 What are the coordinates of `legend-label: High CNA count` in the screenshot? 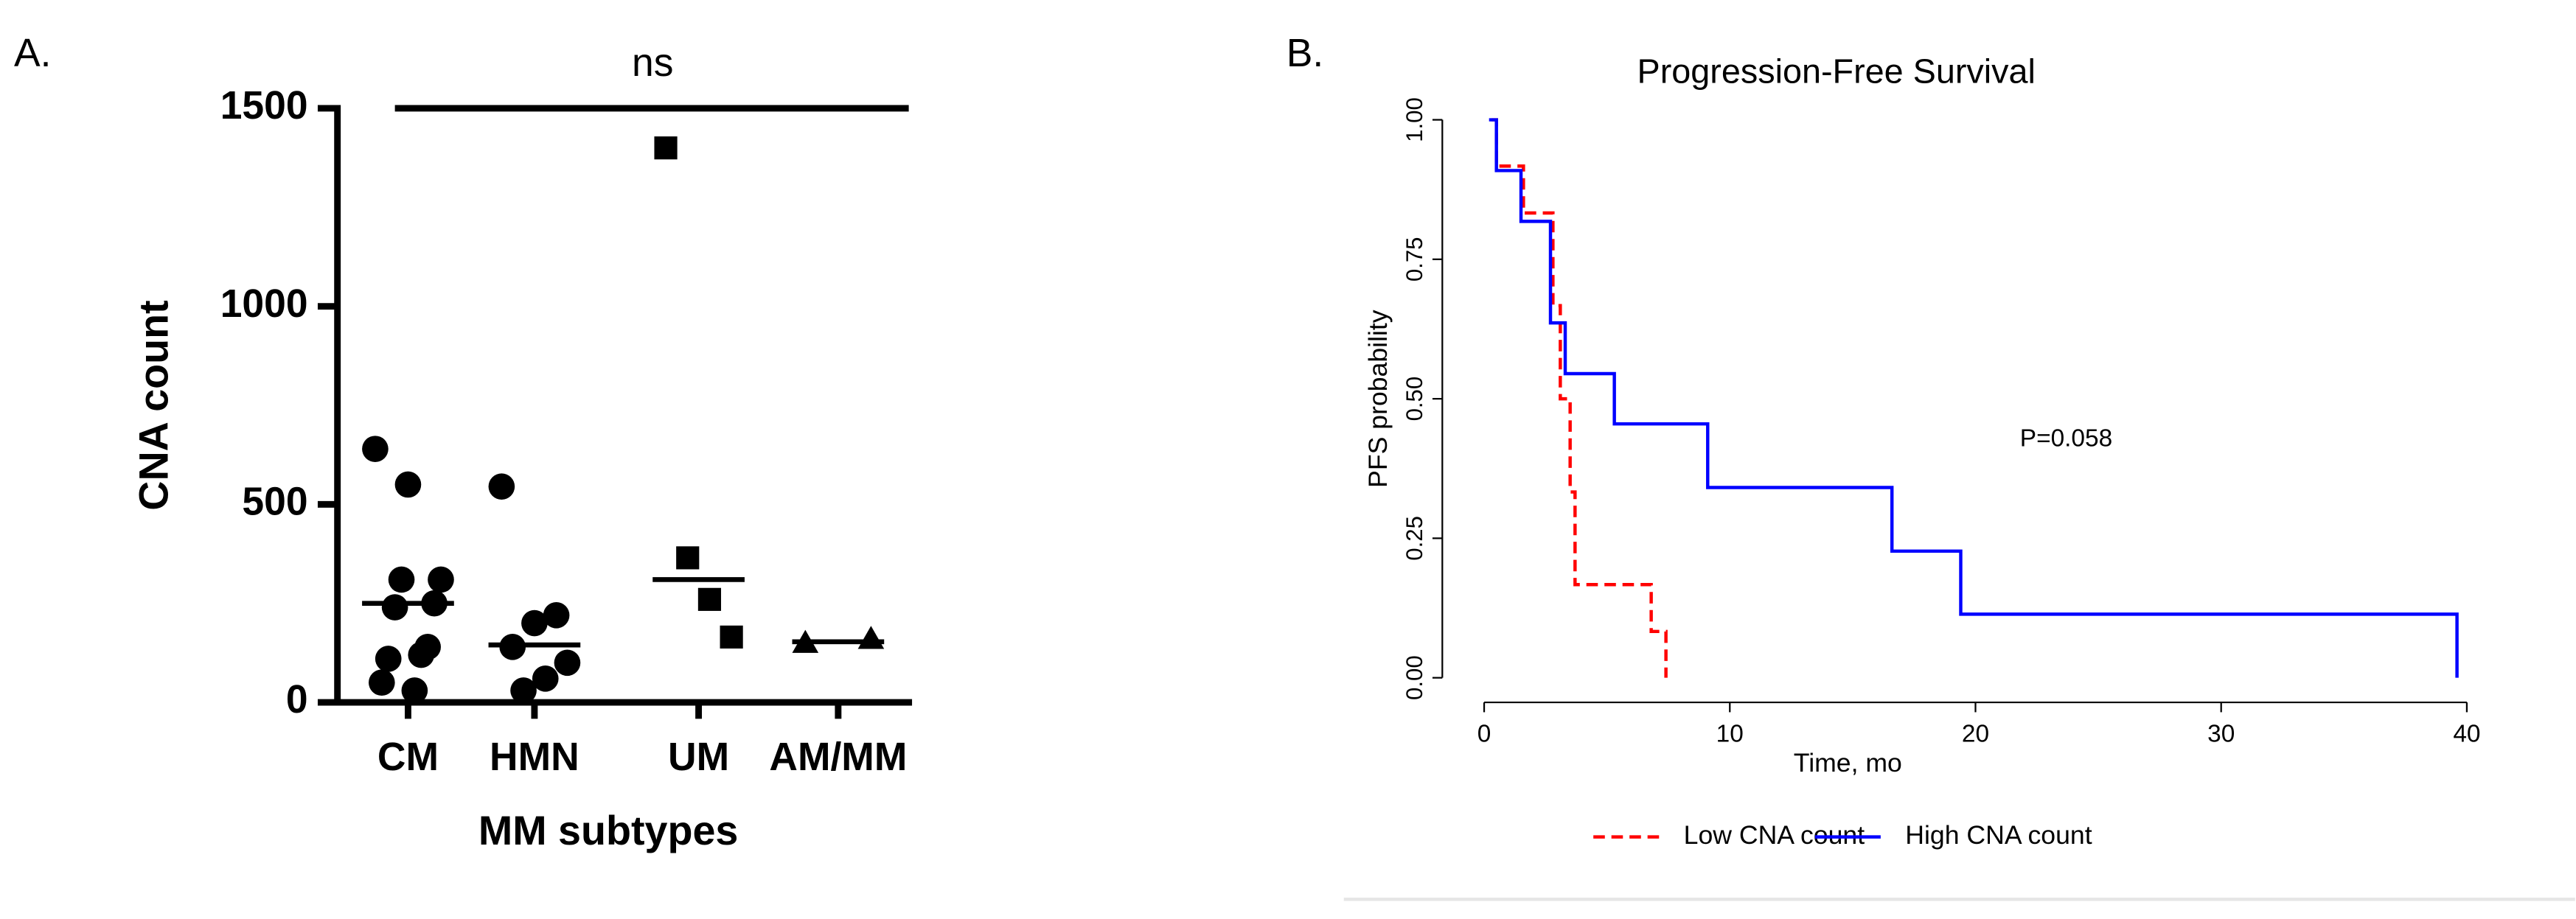 It's located at (1999, 835).